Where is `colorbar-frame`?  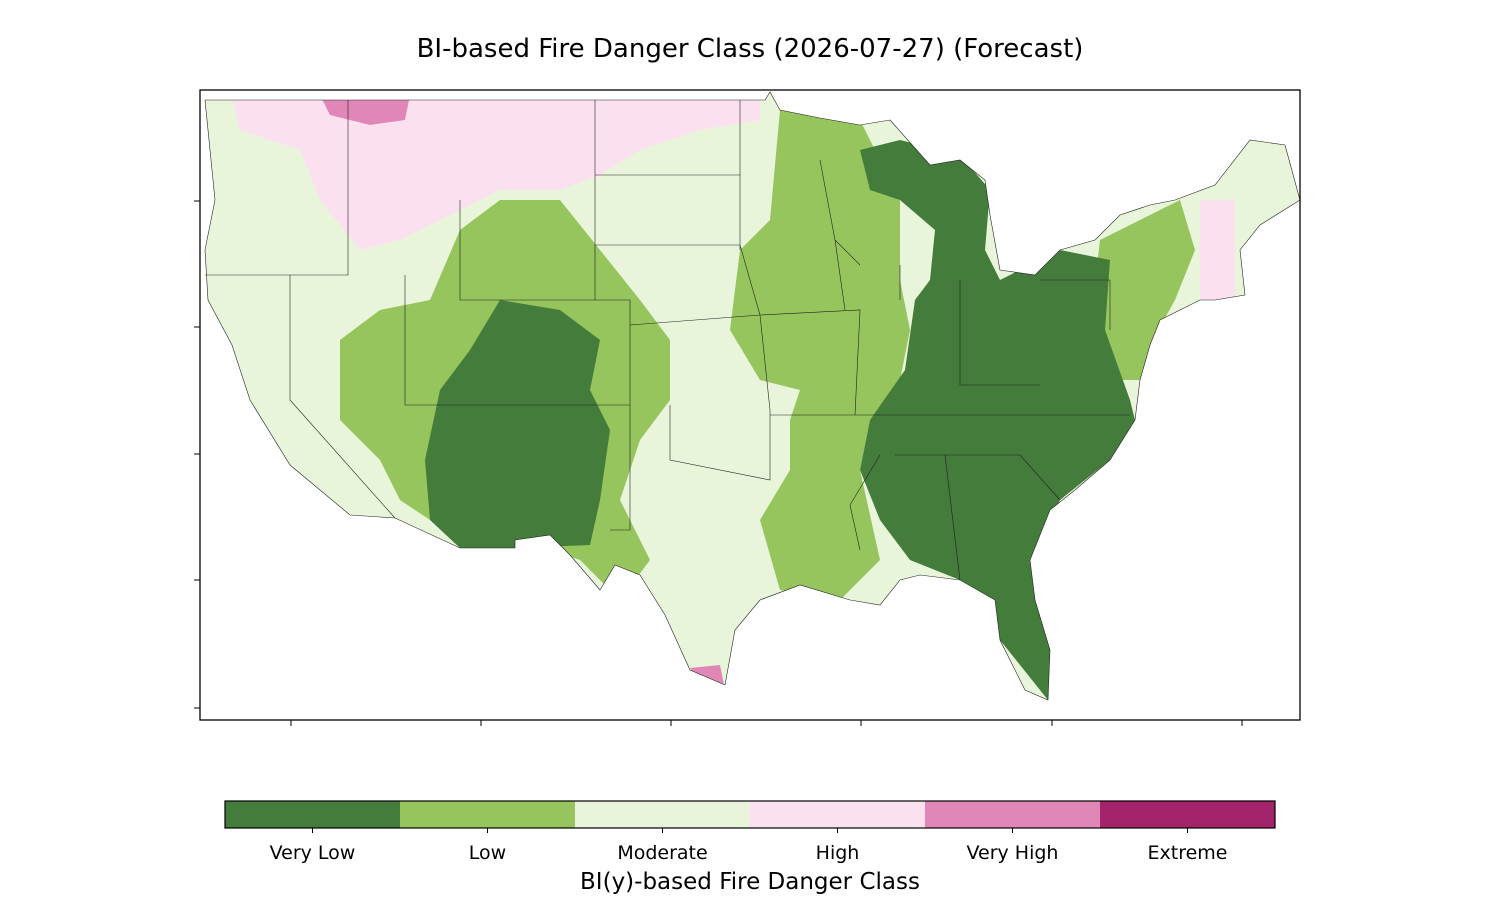 colorbar-frame is located at coordinates (750, 814).